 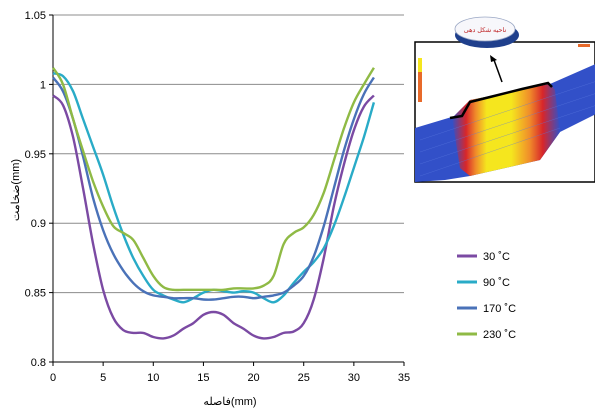 What do you see at coordinates (493, 58) in the screenshot?
I see `callout-arrow-head` at bounding box center [493, 58].